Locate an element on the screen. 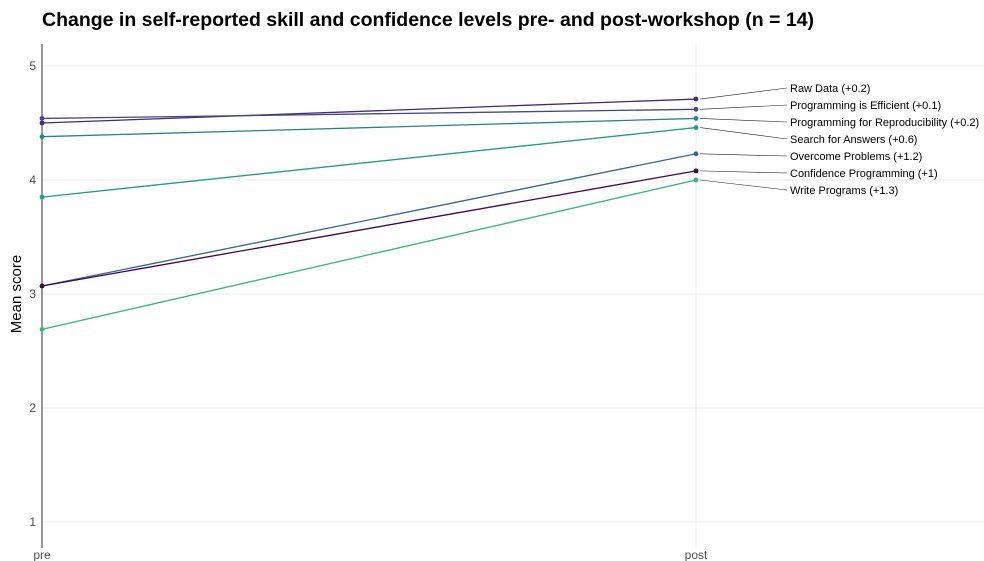  series-label: Raw Data (+0.2) is located at coordinates (830, 89).